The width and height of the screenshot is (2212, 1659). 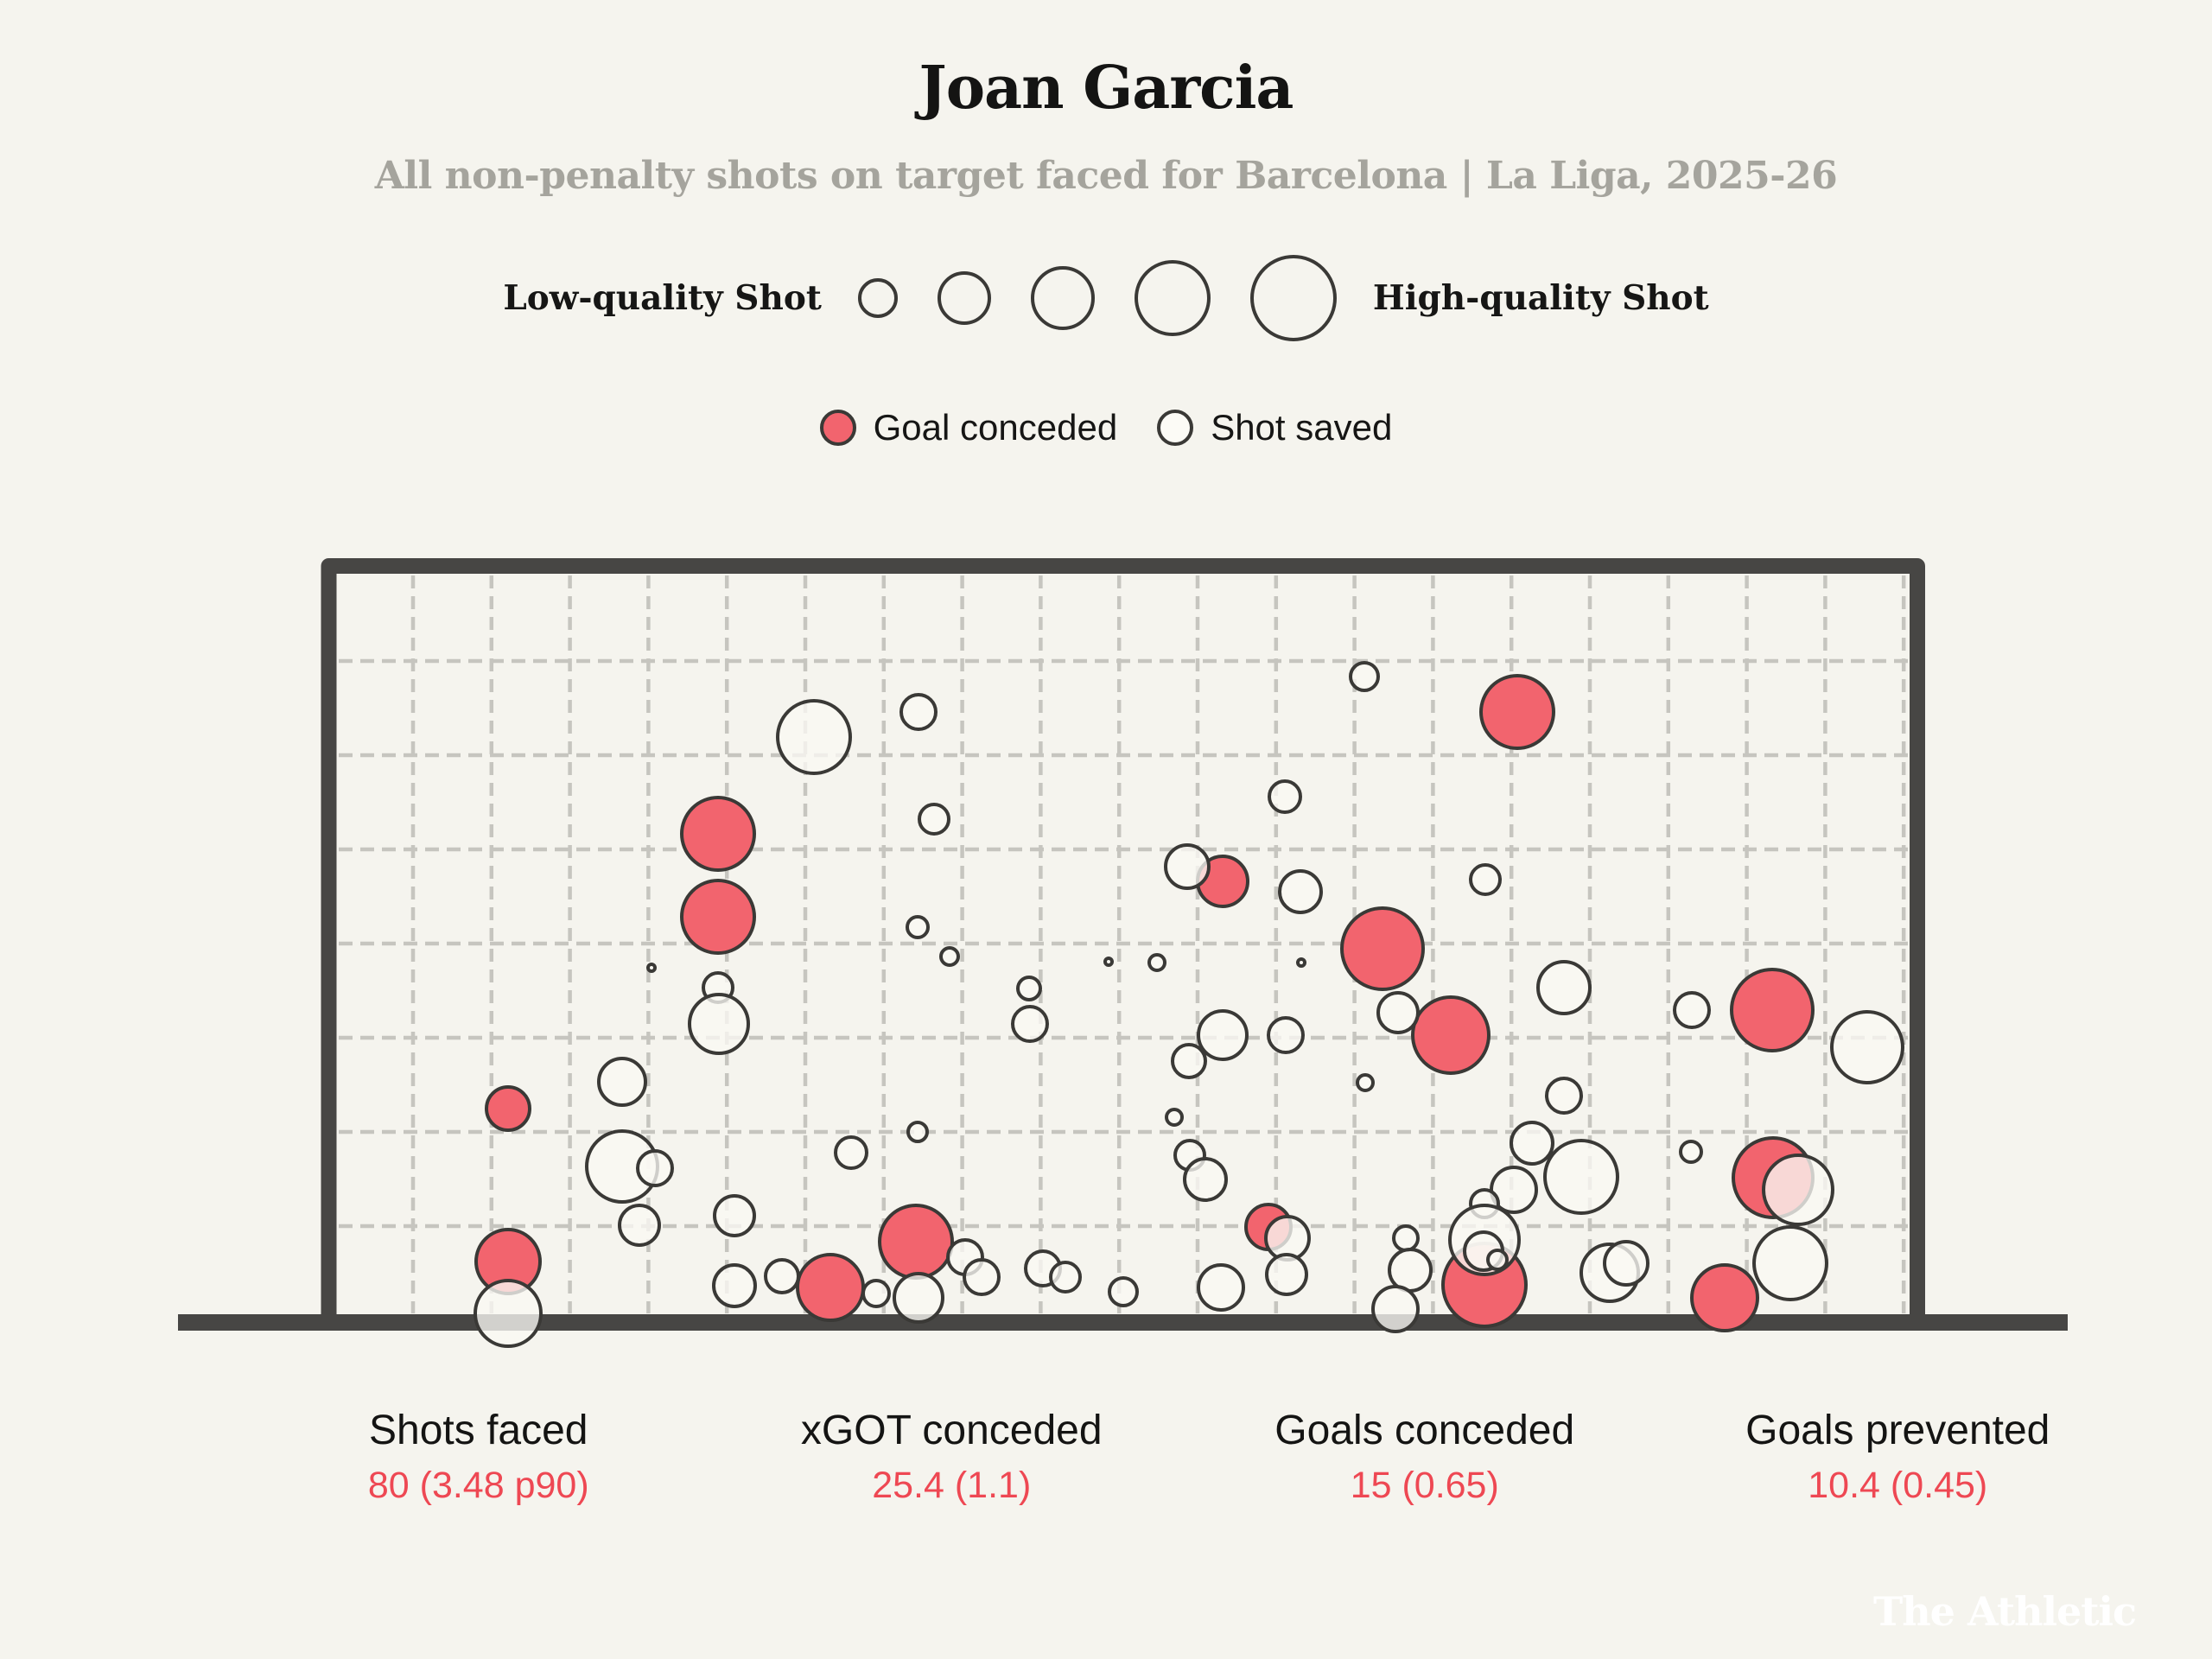 I want to click on size-legend-low-label: Low-quality Shot, so click(x=662, y=298).